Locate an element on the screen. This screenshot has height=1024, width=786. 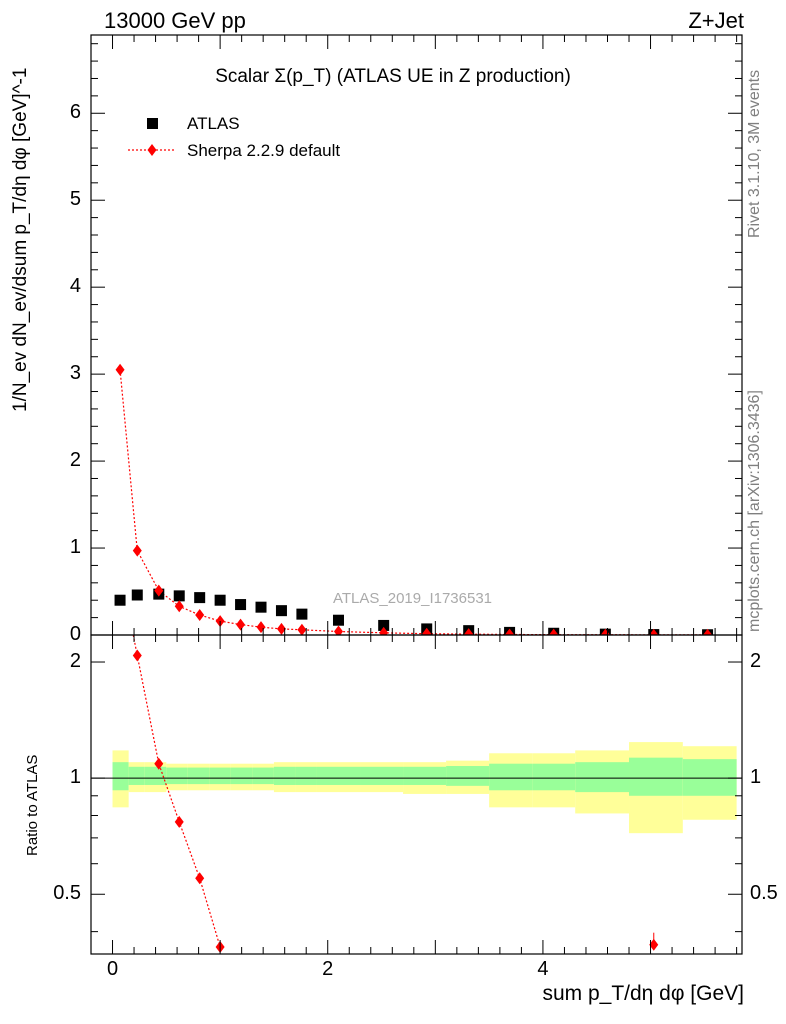
ratio-y-axis-label: Ratio to ATLAS is located at coordinates (32, 805).